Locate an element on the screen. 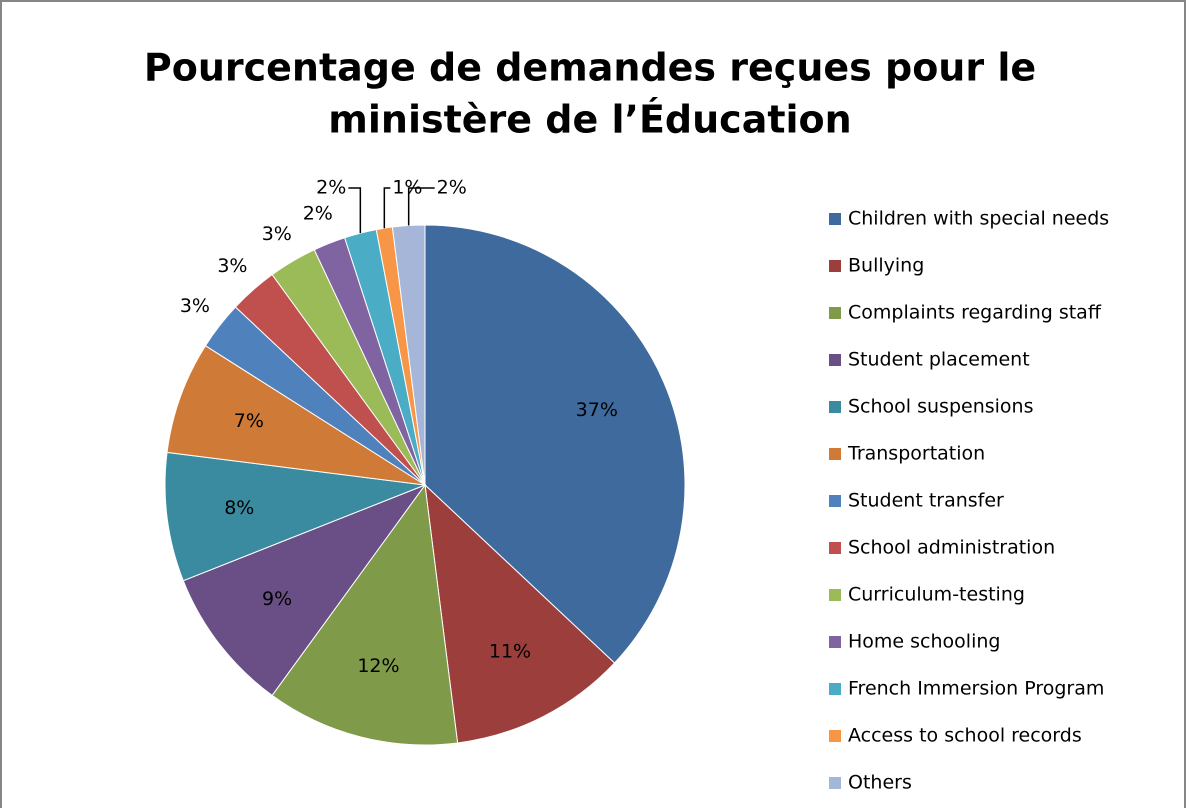  legend-label: Student transfer is located at coordinates (926, 501).